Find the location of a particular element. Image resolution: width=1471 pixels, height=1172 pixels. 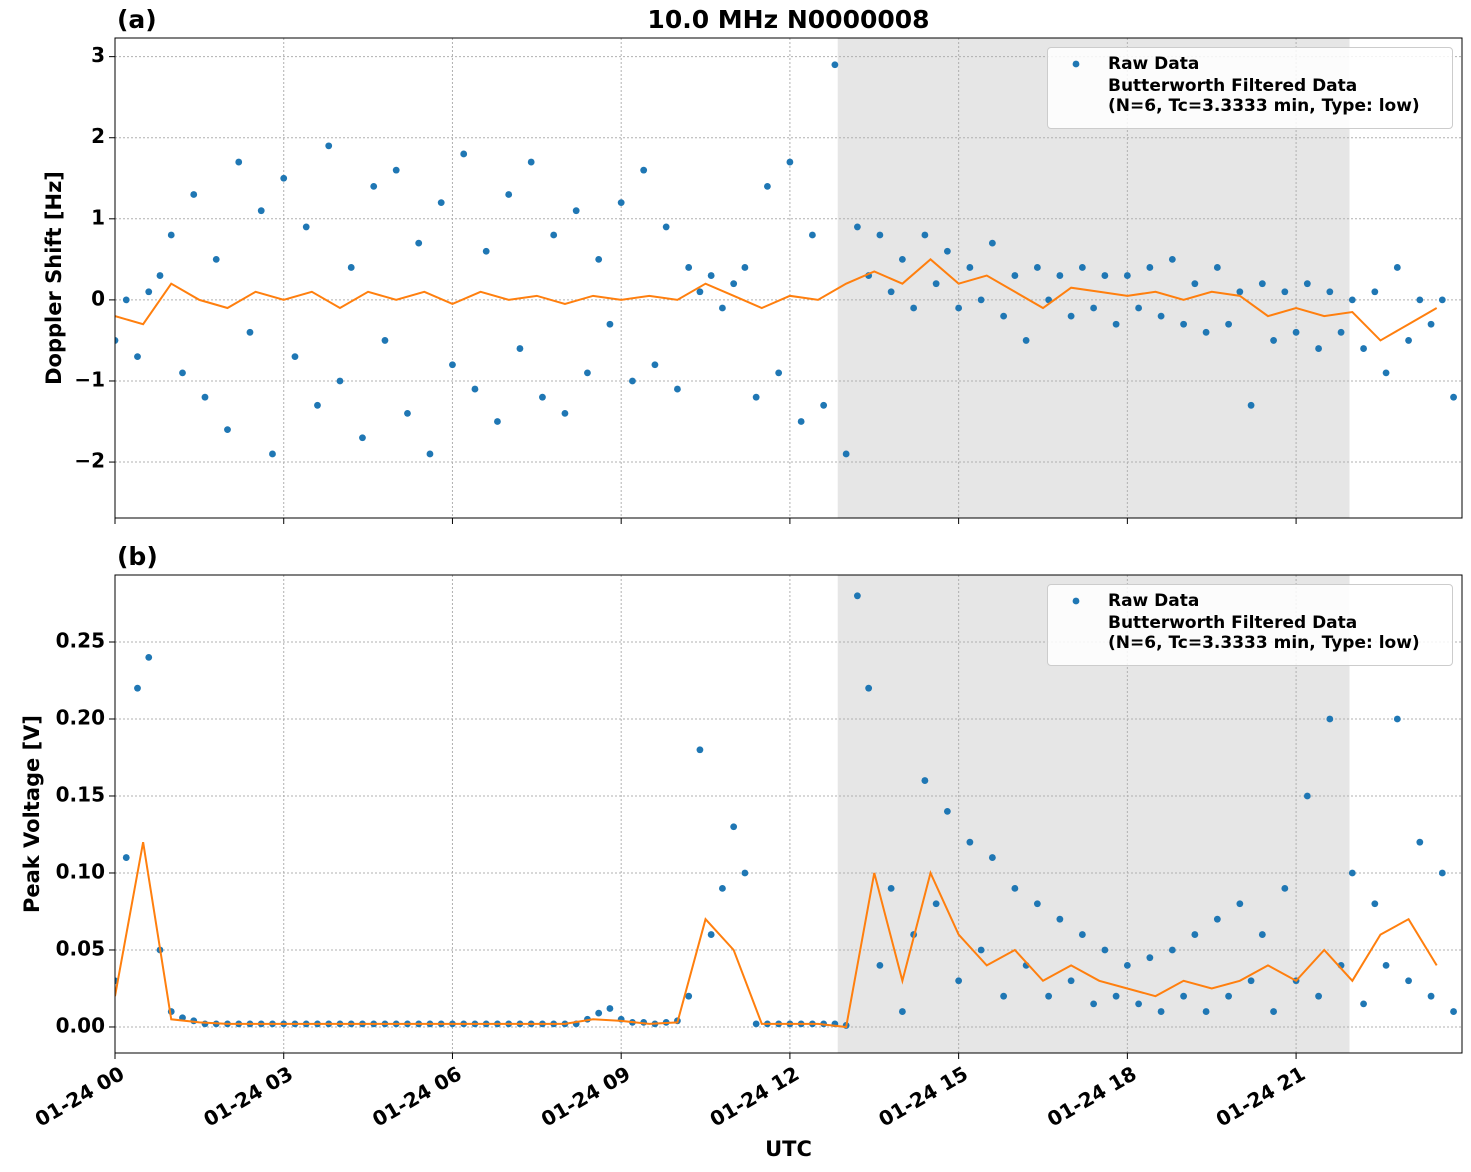

x-tick-label: 01-24 12 is located at coordinates (755, 1096).